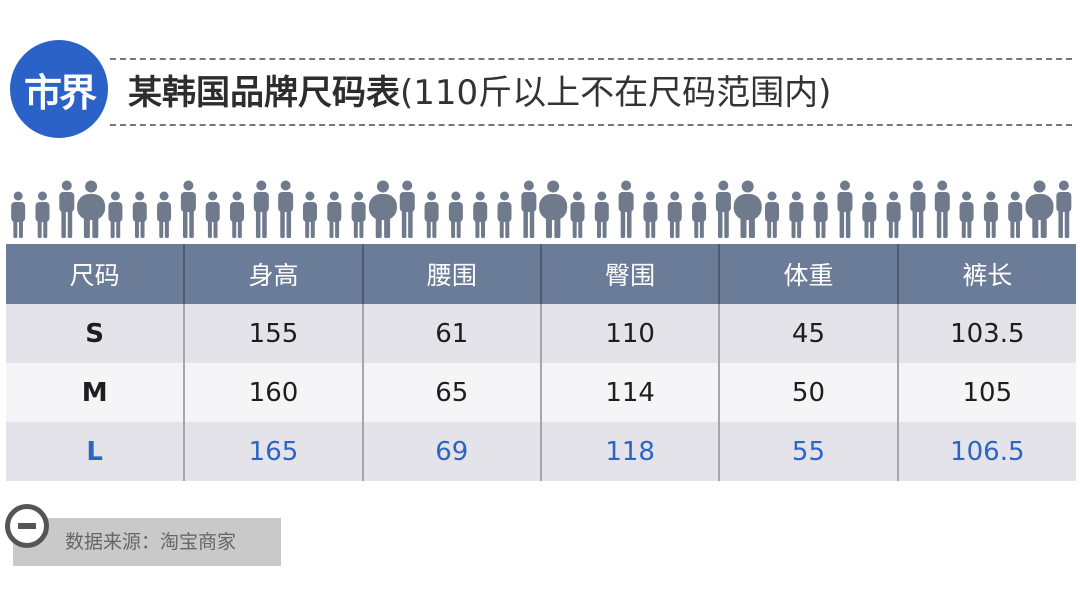 The image size is (1080, 605). I want to click on source-text: 数据来源：淘宝商家, so click(151, 542).